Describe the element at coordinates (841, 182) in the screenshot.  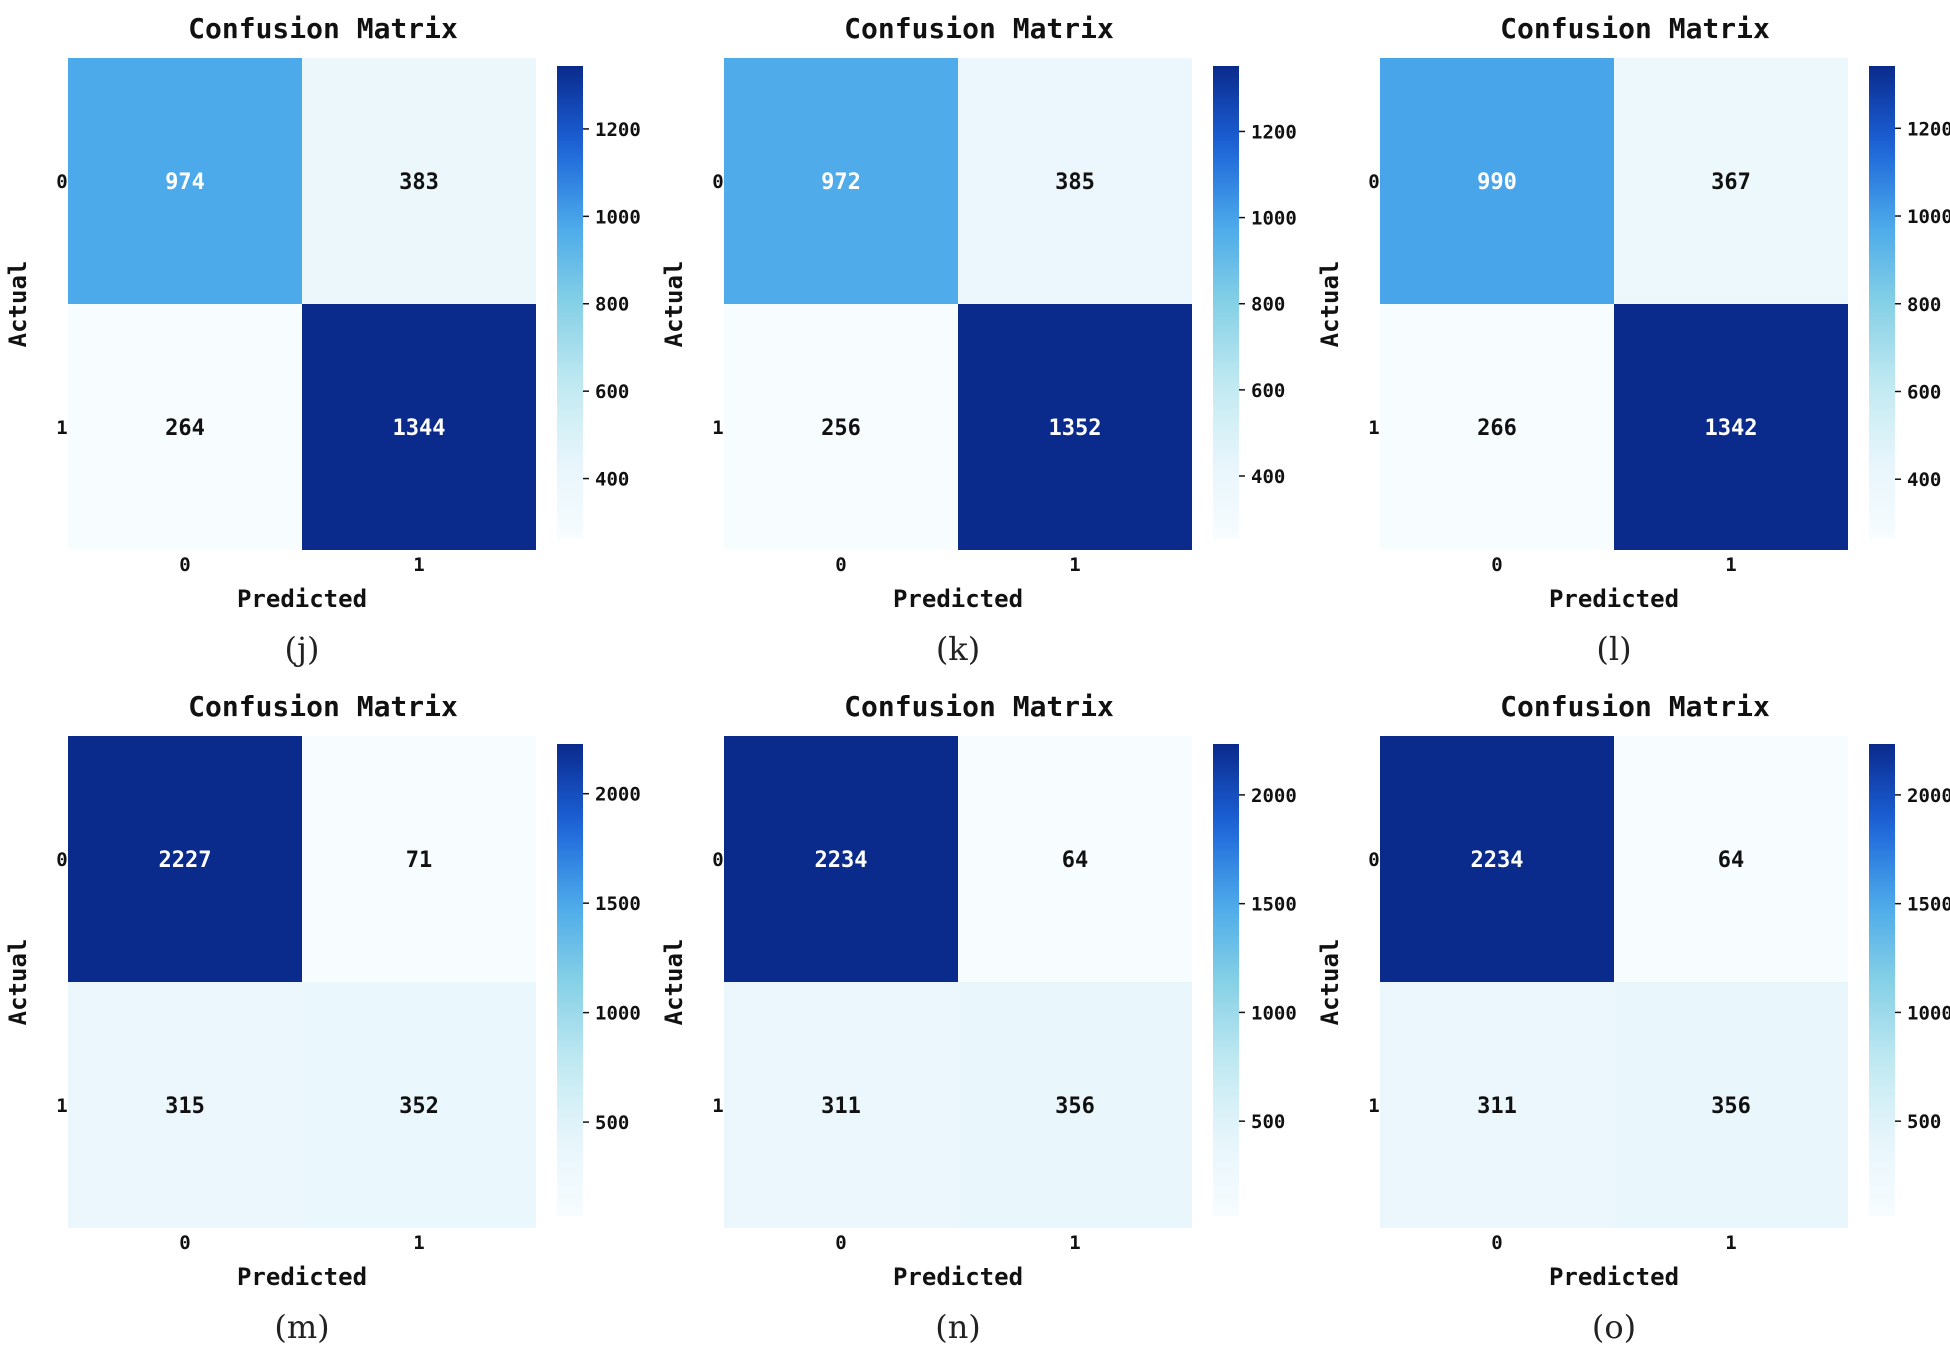
I see `cell-value-label: 972` at that location.